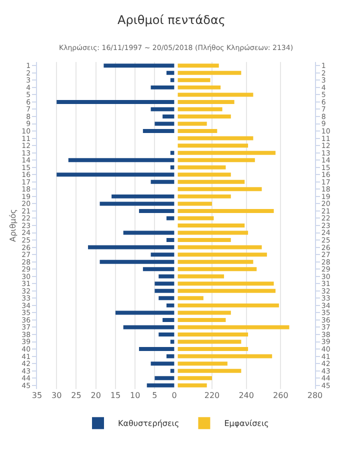 The height and width of the screenshot is (450, 343). What do you see at coordinates (172, 20) in the screenshot?
I see `chart-title: Αριθμοί πεντάδας` at bounding box center [172, 20].